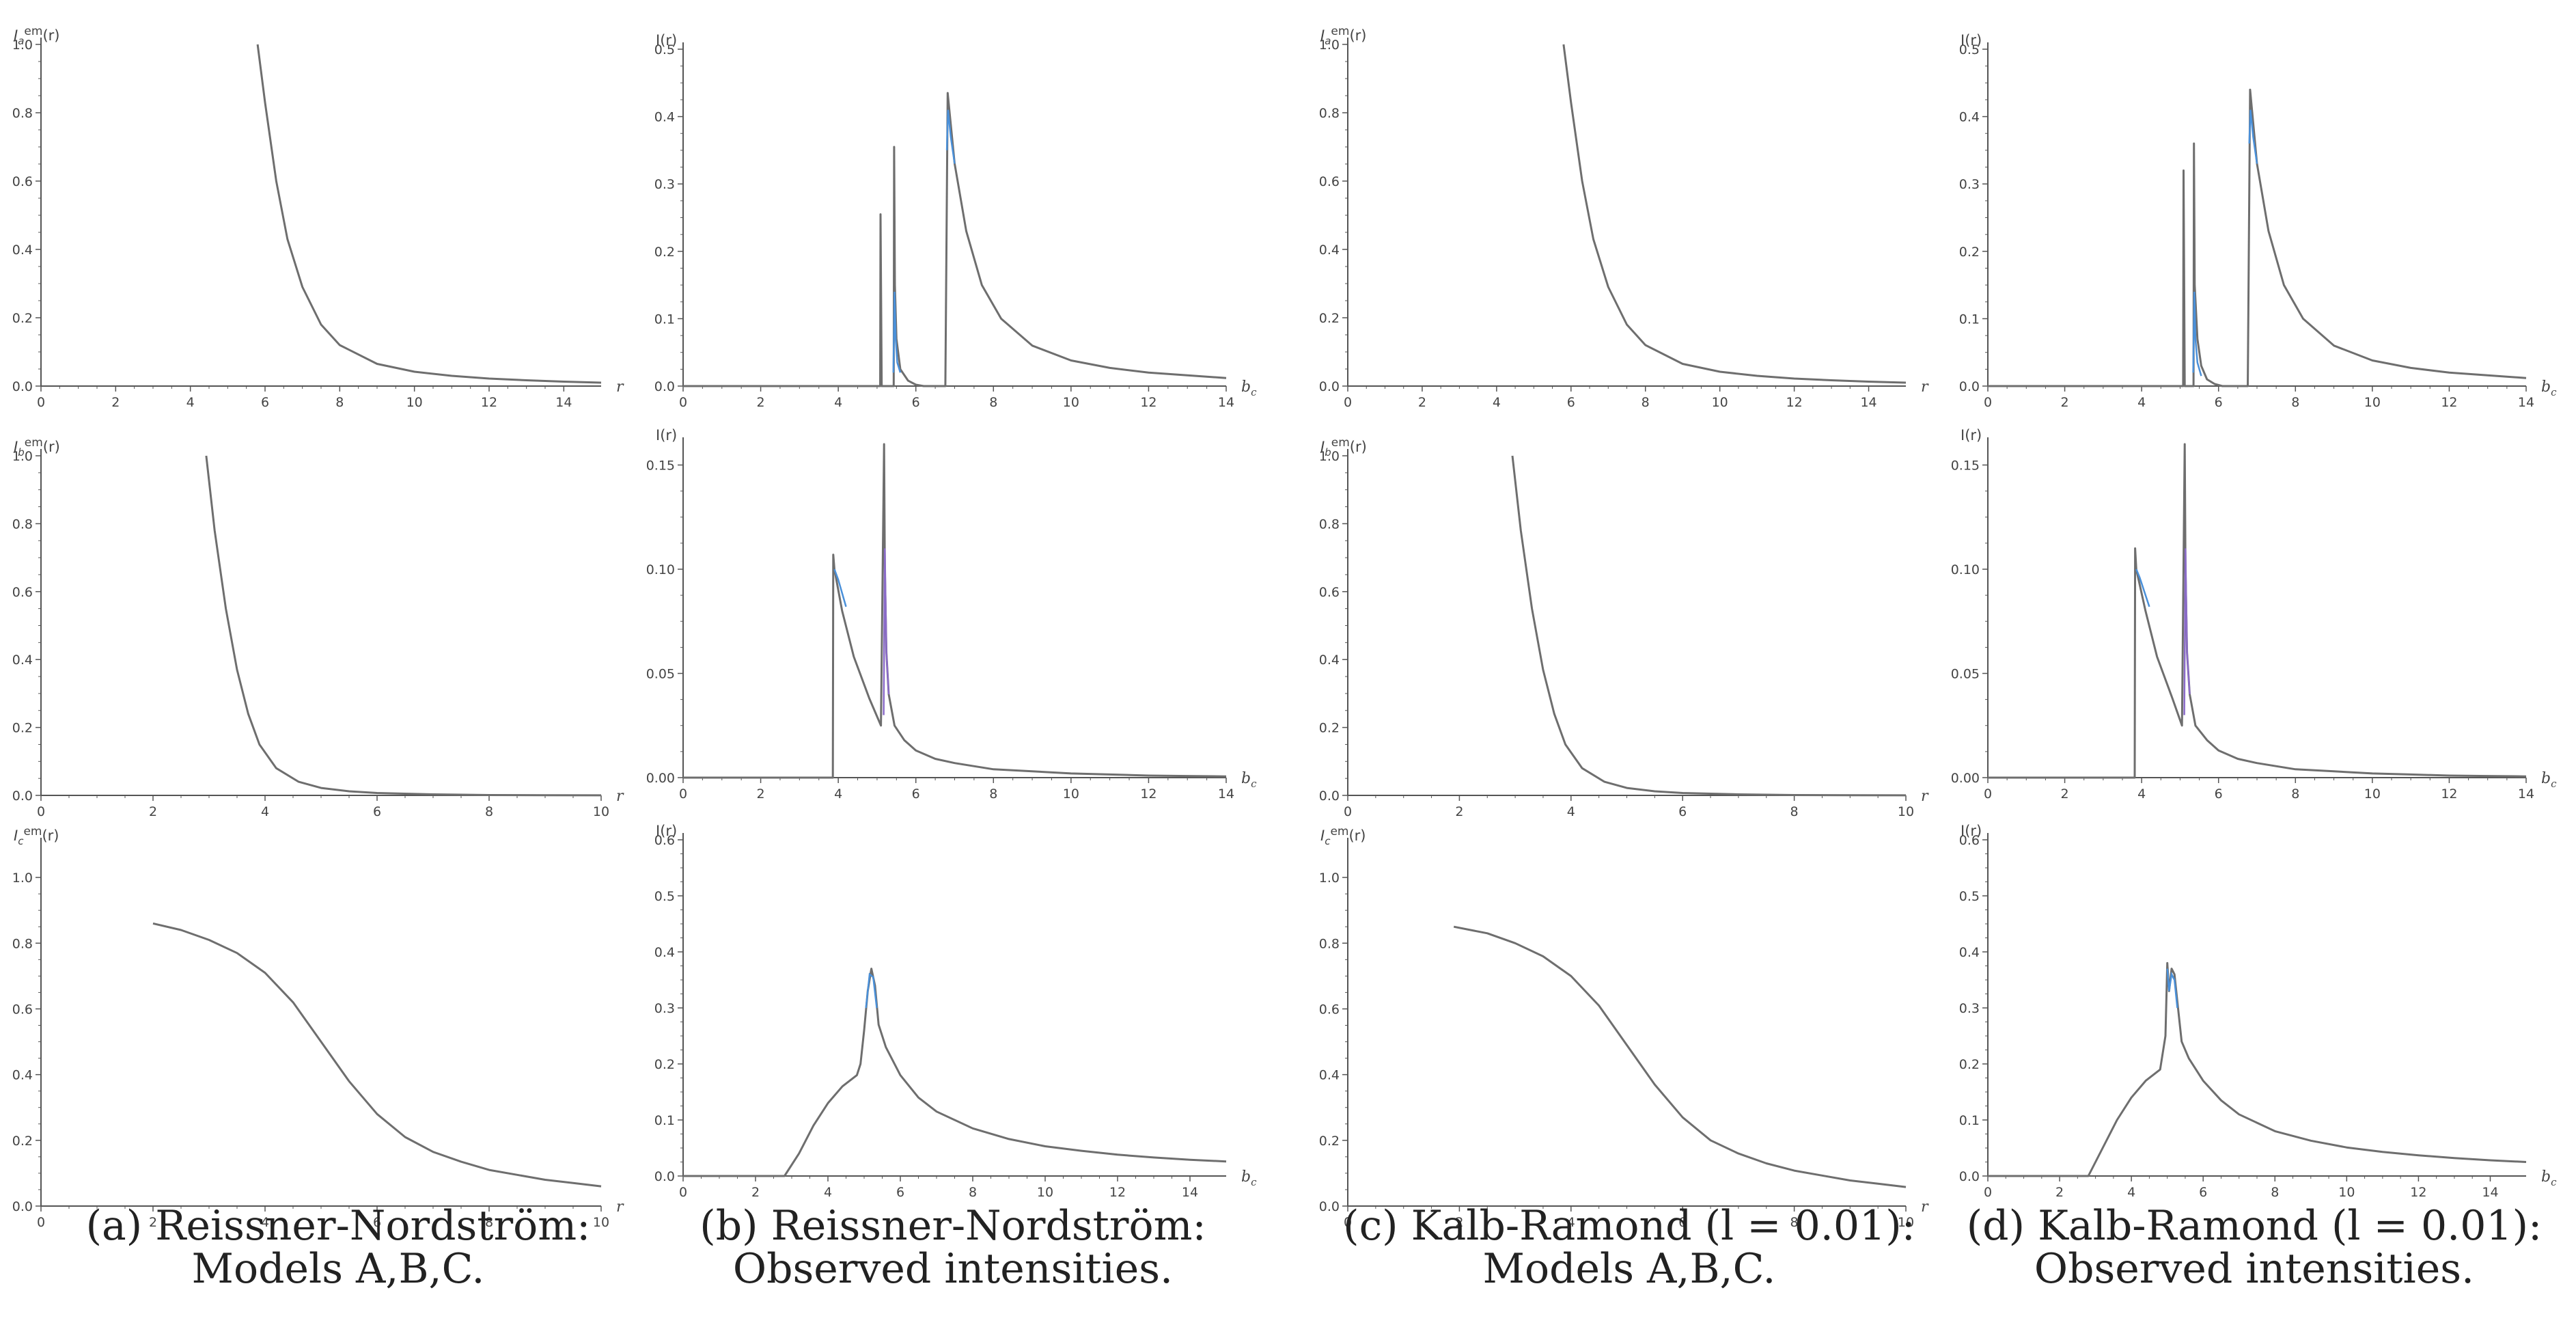 This screenshot has height=1340, width=2576. I want to click on chart-b3: 0 2 4 6 8 10 12 14 0.0 0.1 0.2 0.3 0.4 0.5 0.6I(r) bc, so click(955, 1011).